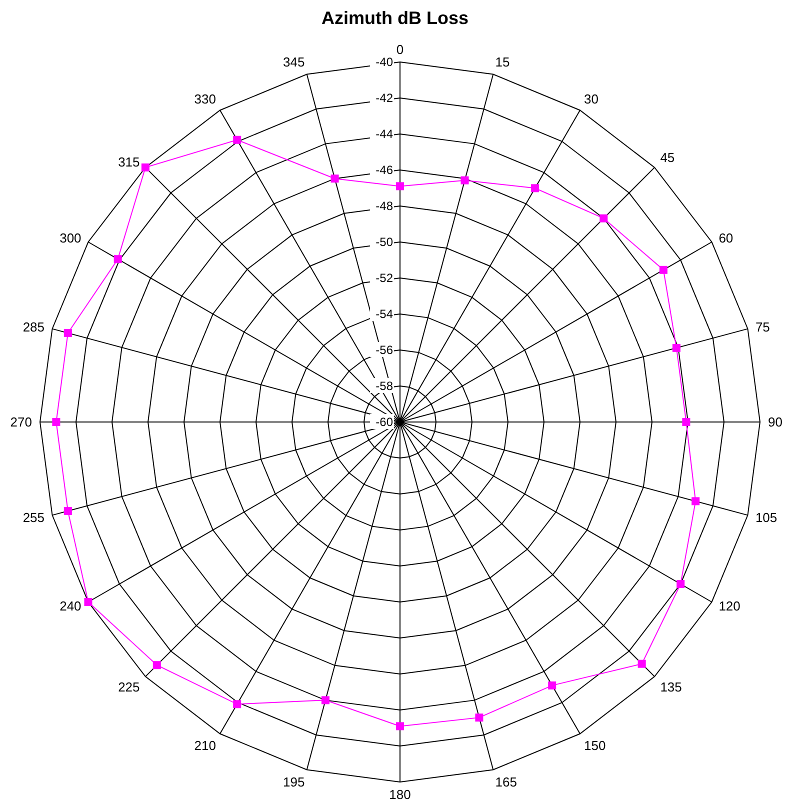 This screenshot has width=790, height=812. I want to click on spoke-label: 105, so click(766, 517).